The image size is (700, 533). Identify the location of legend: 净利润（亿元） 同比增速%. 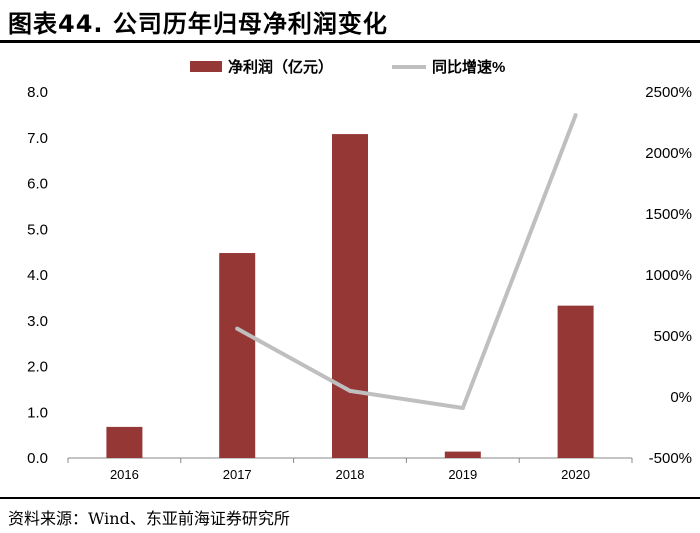
(347, 67).